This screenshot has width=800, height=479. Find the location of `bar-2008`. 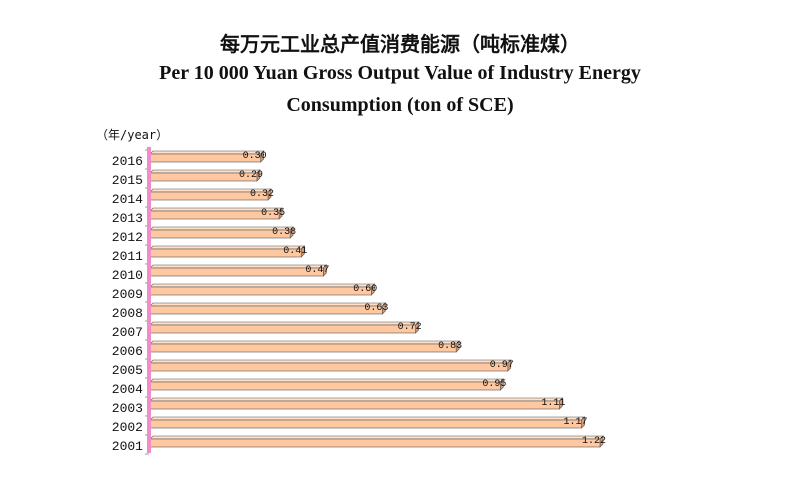

bar-2008 is located at coordinates (268, 308).